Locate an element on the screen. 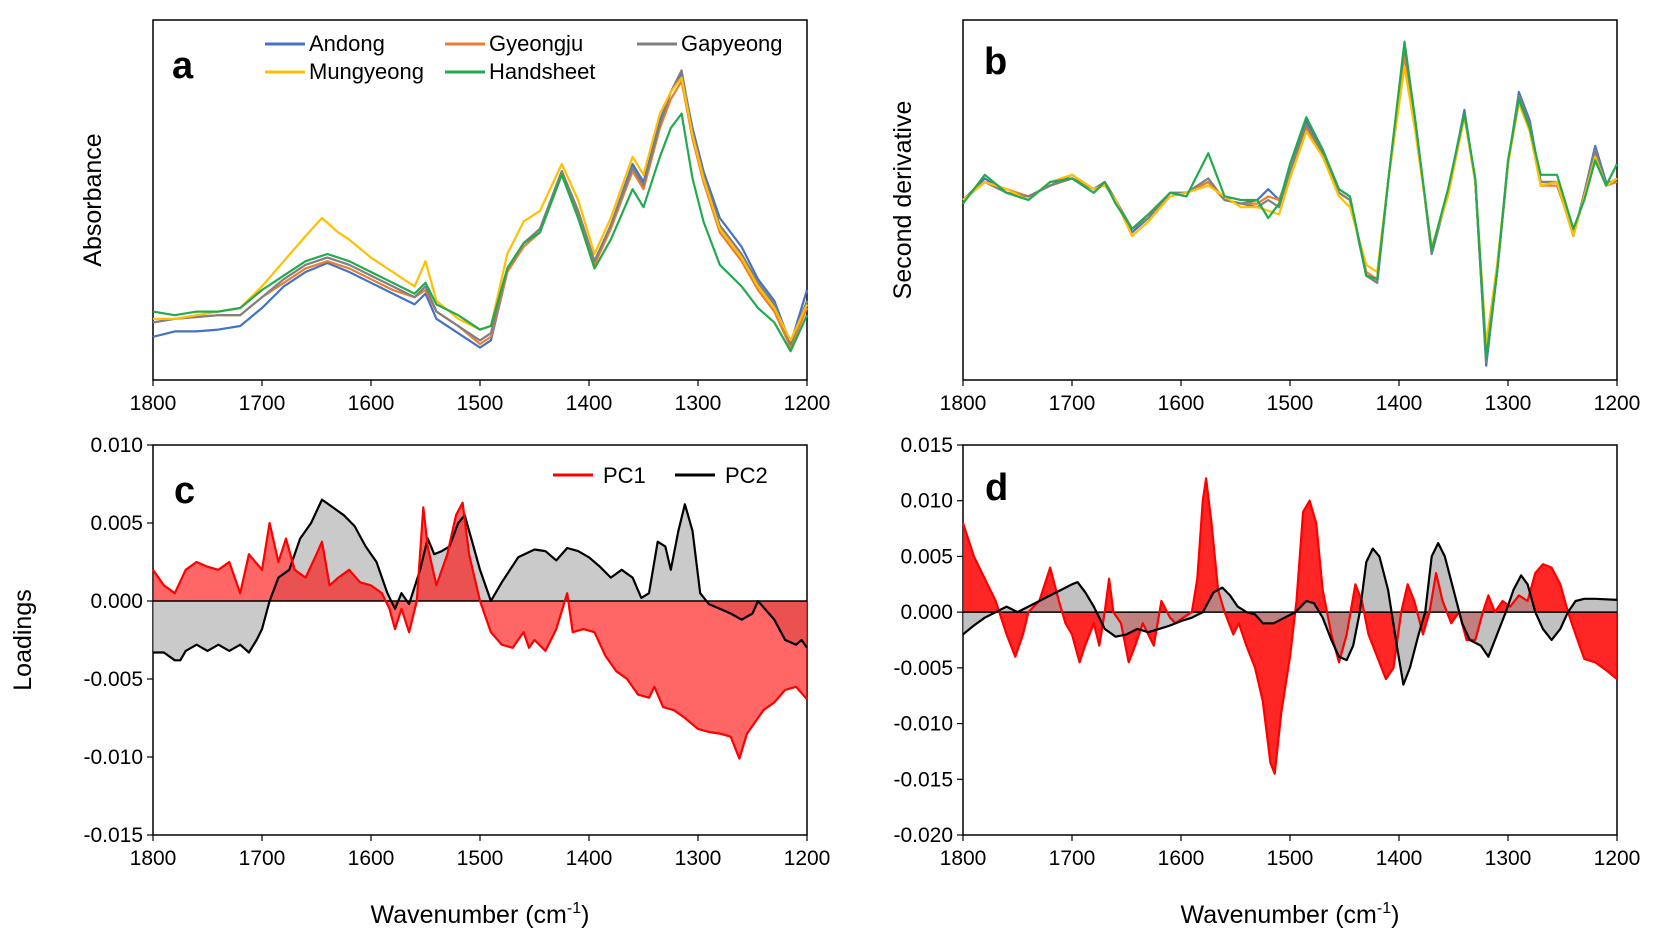 This screenshot has width=1658, height=941. legend-label-gapyeong: Gapyeong is located at coordinates (732, 43).